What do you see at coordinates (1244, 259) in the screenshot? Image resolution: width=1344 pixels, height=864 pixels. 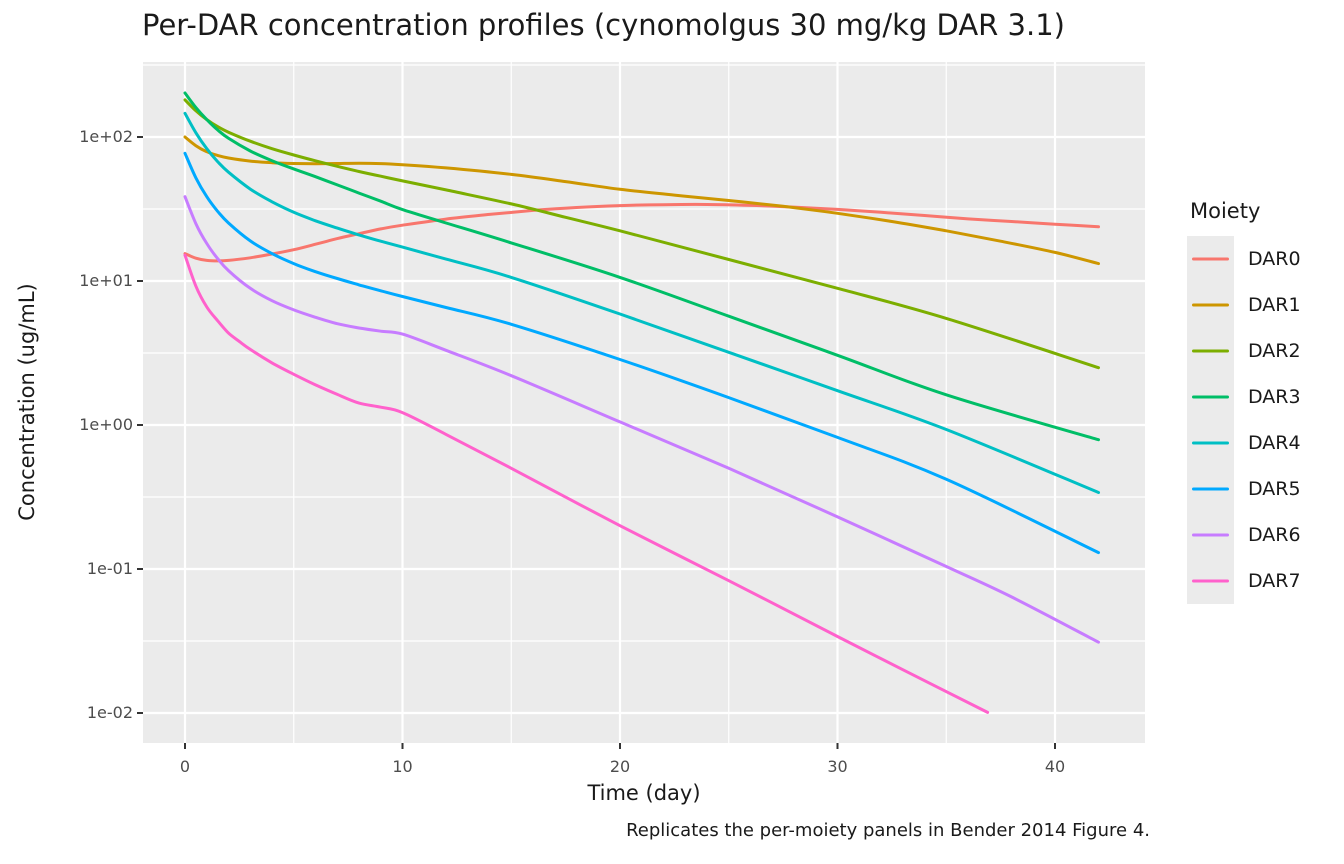 I see `legend-row: DAR0` at bounding box center [1244, 259].